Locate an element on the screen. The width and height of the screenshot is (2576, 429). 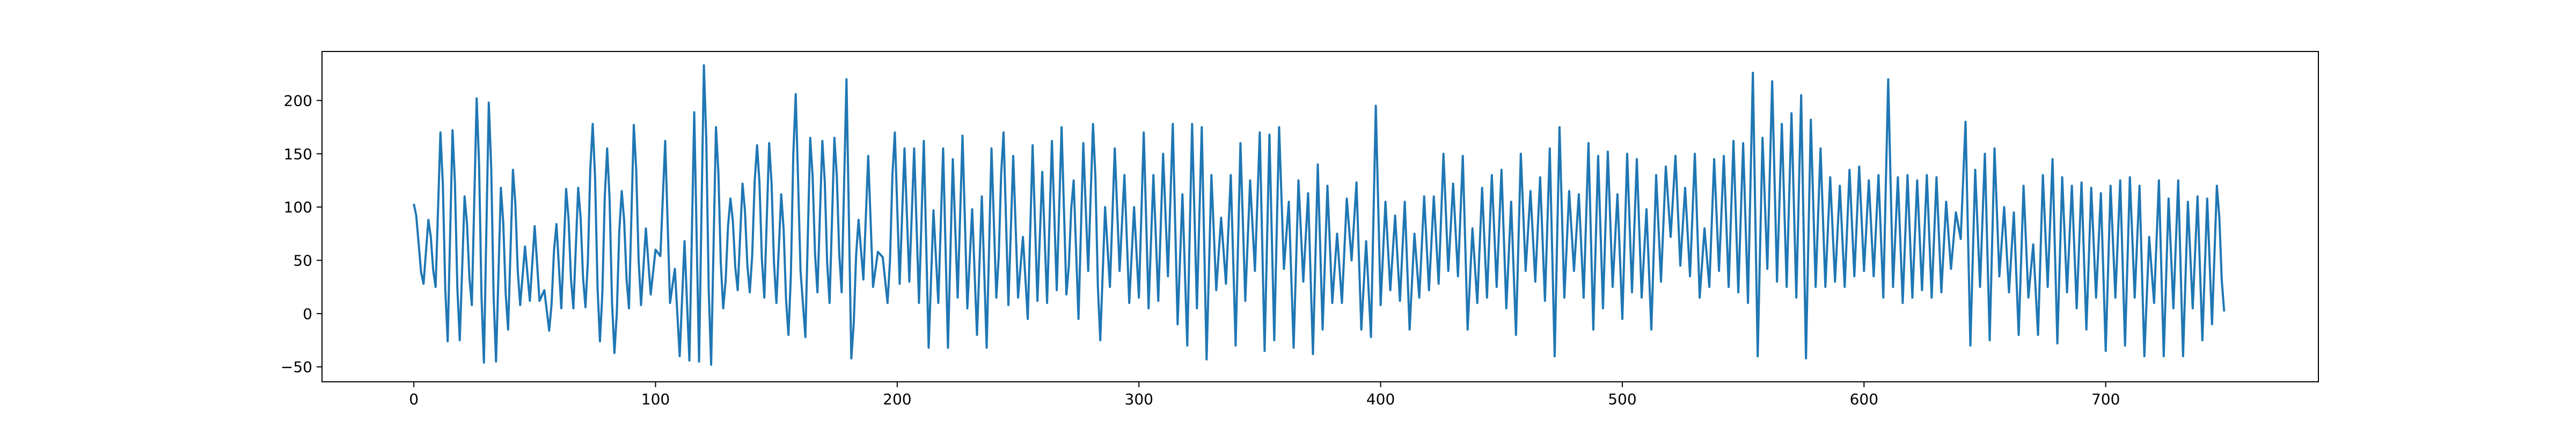
x-axis: 0 100 200 300 400 500 600 700 is located at coordinates (1264, 395).